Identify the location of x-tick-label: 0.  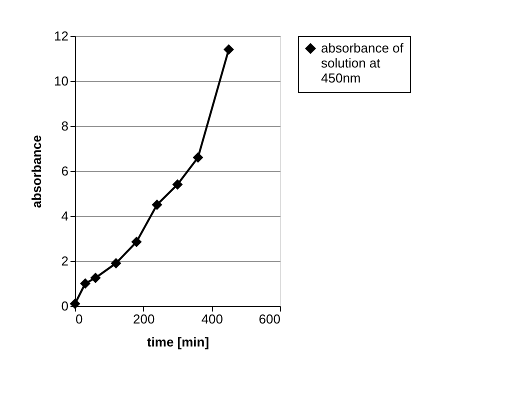
(79, 319).